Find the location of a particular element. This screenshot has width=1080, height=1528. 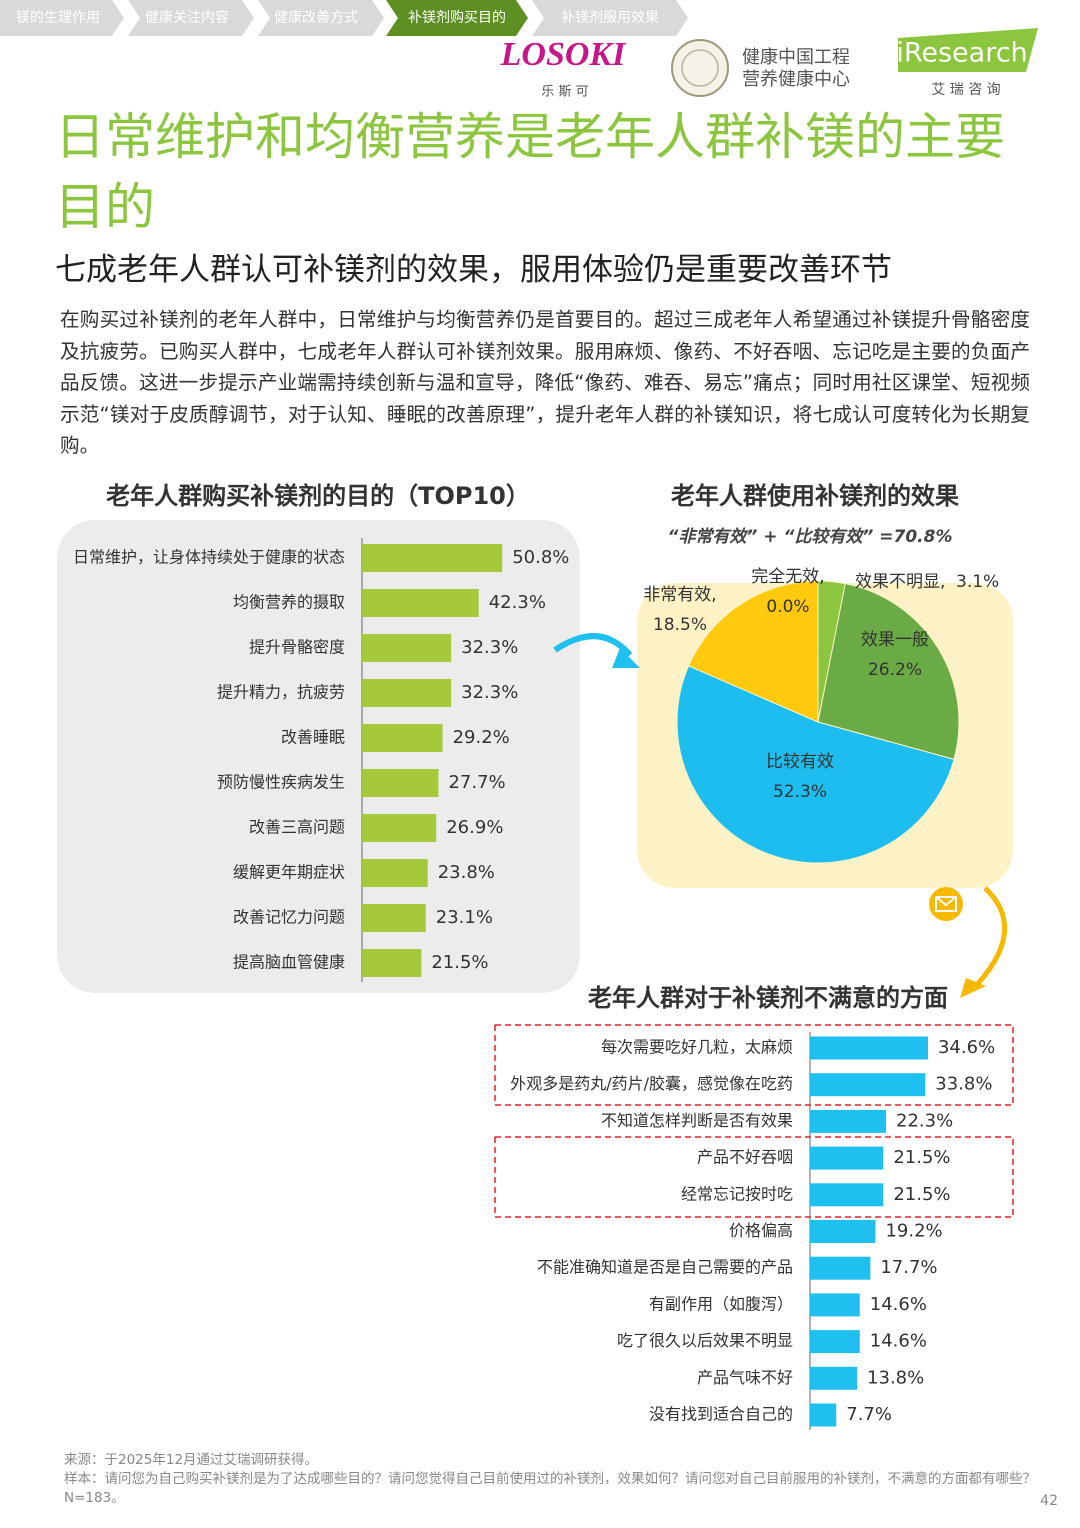

nav-label: 镁的生理作用 is located at coordinates (58, 18).